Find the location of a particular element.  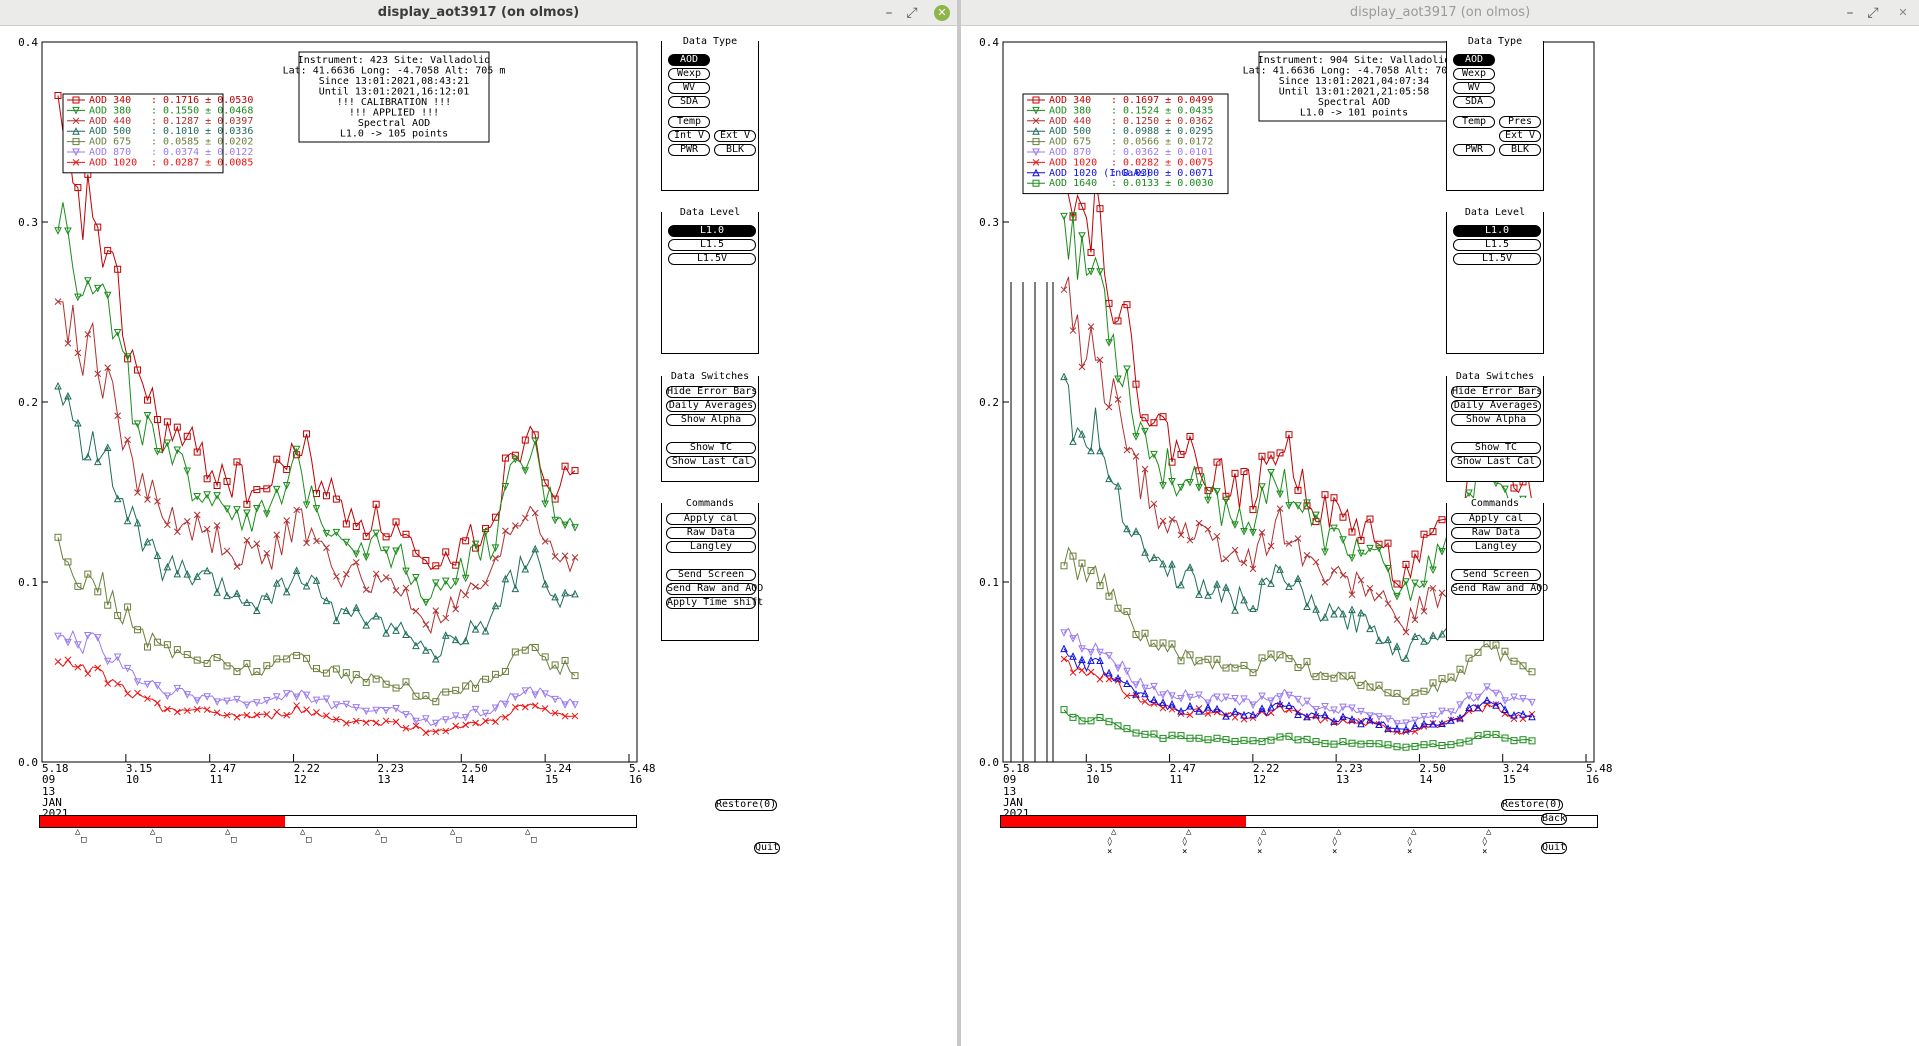

data-type-int-v-button: Int V is located at coordinates (689, 136).